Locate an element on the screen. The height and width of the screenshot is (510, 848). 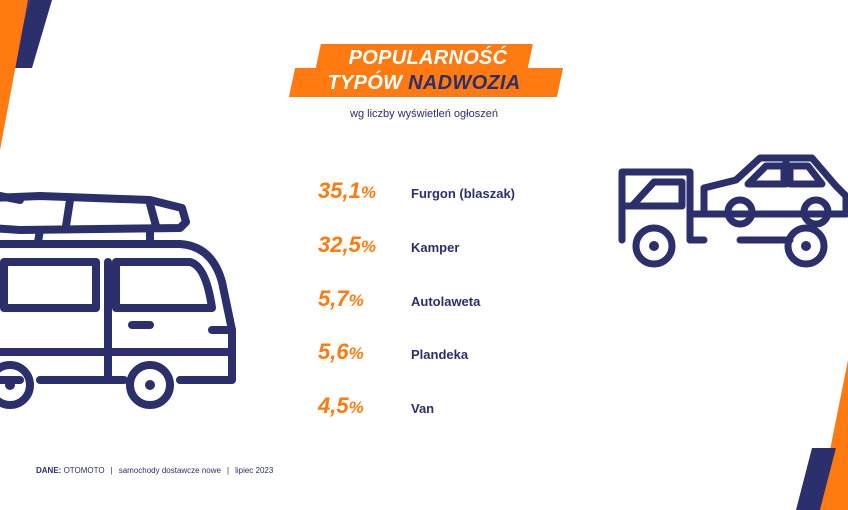
list-item: 32,5% Kamper is located at coordinates (468, 247).